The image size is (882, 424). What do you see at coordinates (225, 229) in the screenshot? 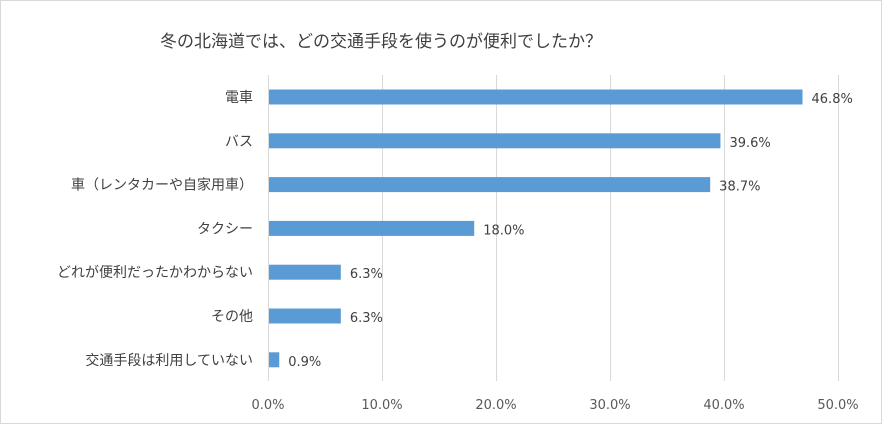
I see `category-label: タクシー` at bounding box center [225, 229].